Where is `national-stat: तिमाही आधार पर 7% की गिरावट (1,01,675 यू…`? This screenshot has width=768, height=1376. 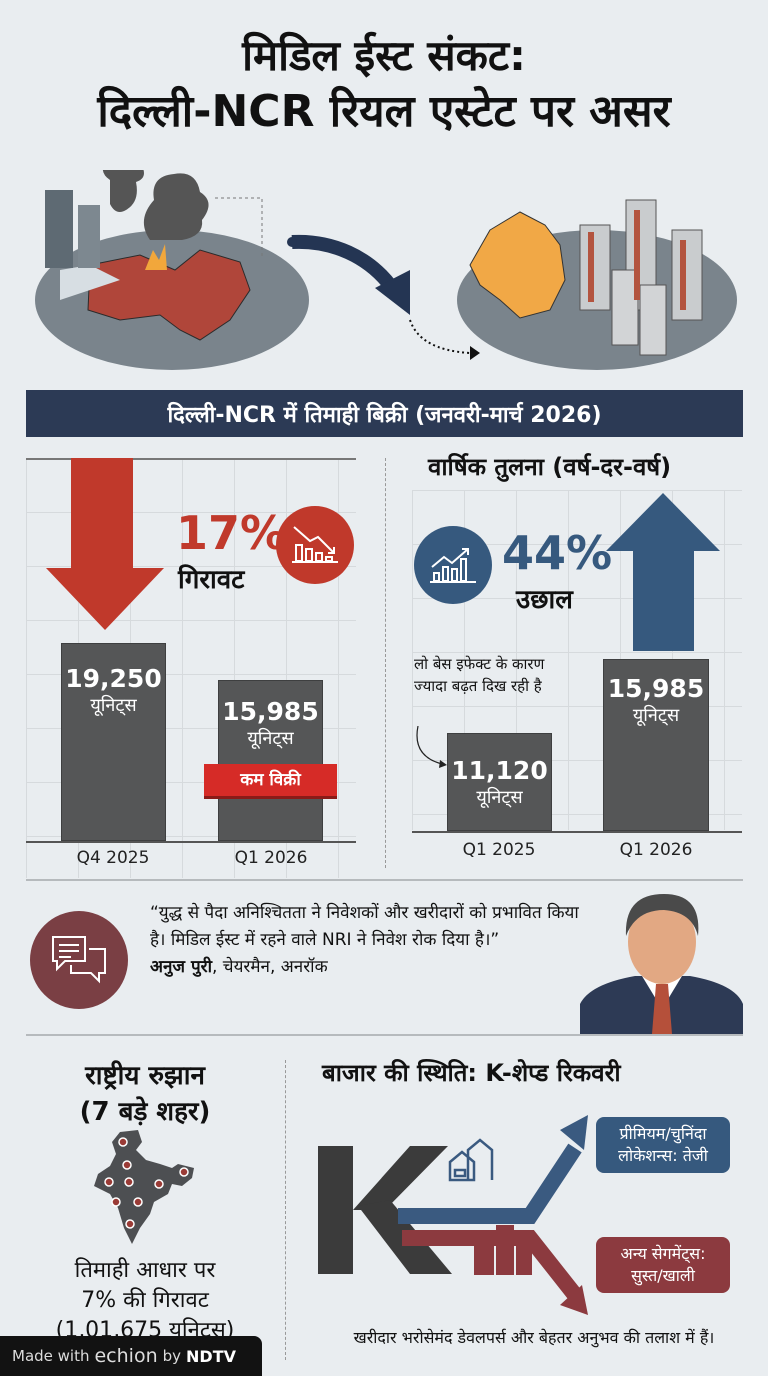 national-stat: तिमाही आधार पर 7% की गिरावट (1,01,675 यू… is located at coordinates (145, 1301).